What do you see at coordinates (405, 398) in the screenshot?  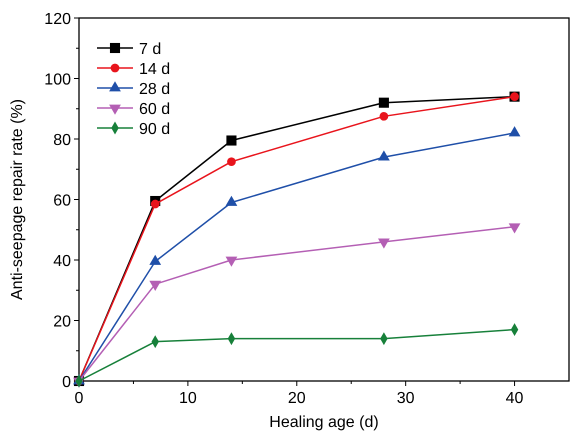 I see `x-tick-label: 30` at bounding box center [405, 398].